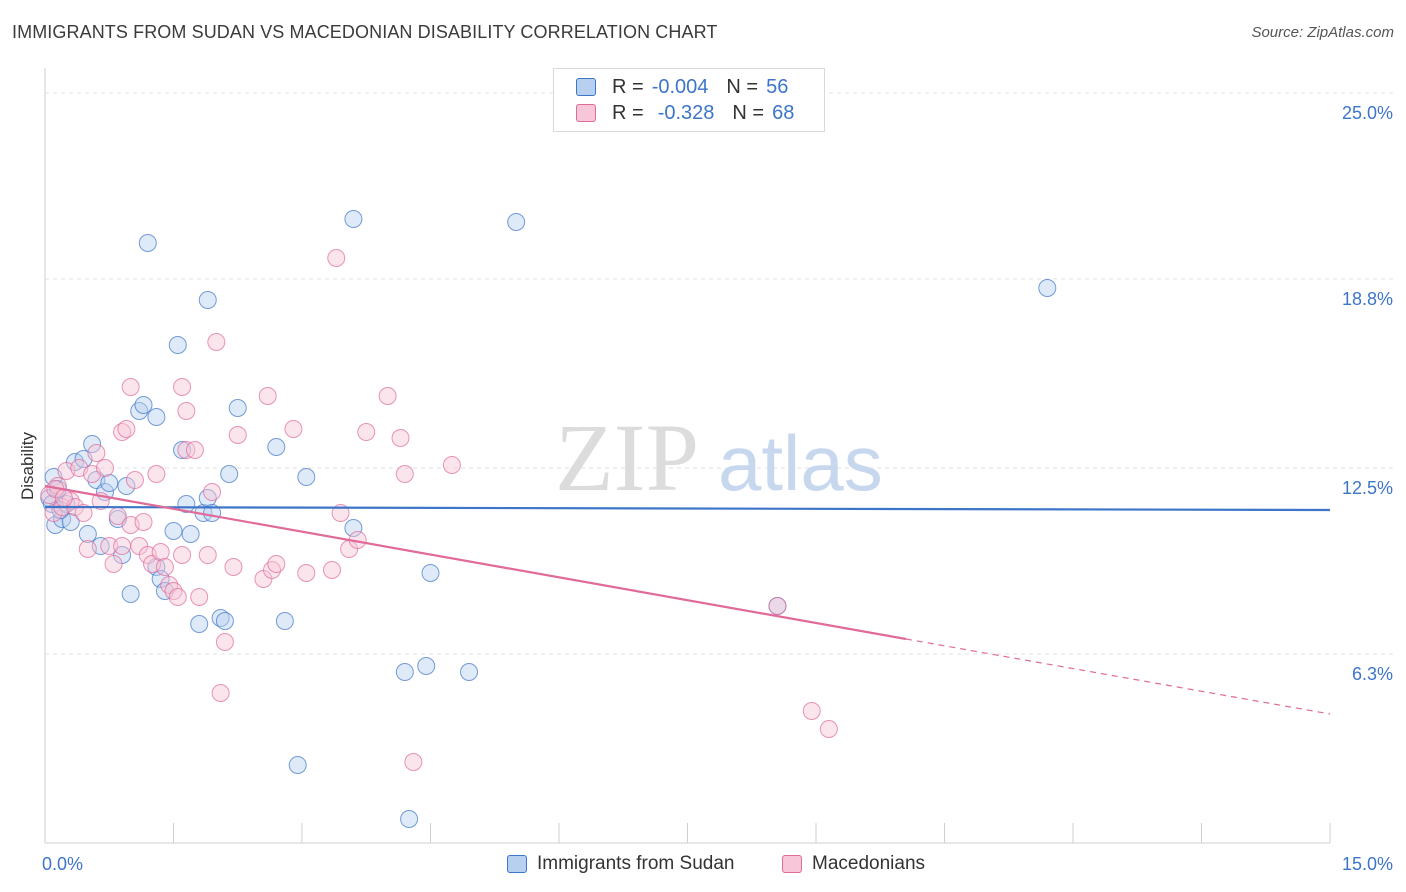 This screenshot has height=892, width=1406. What do you see at coordinates (627, 457) in the screenshot?
I see `watermark-zip: ZIP` at bounding box center [627, 457].